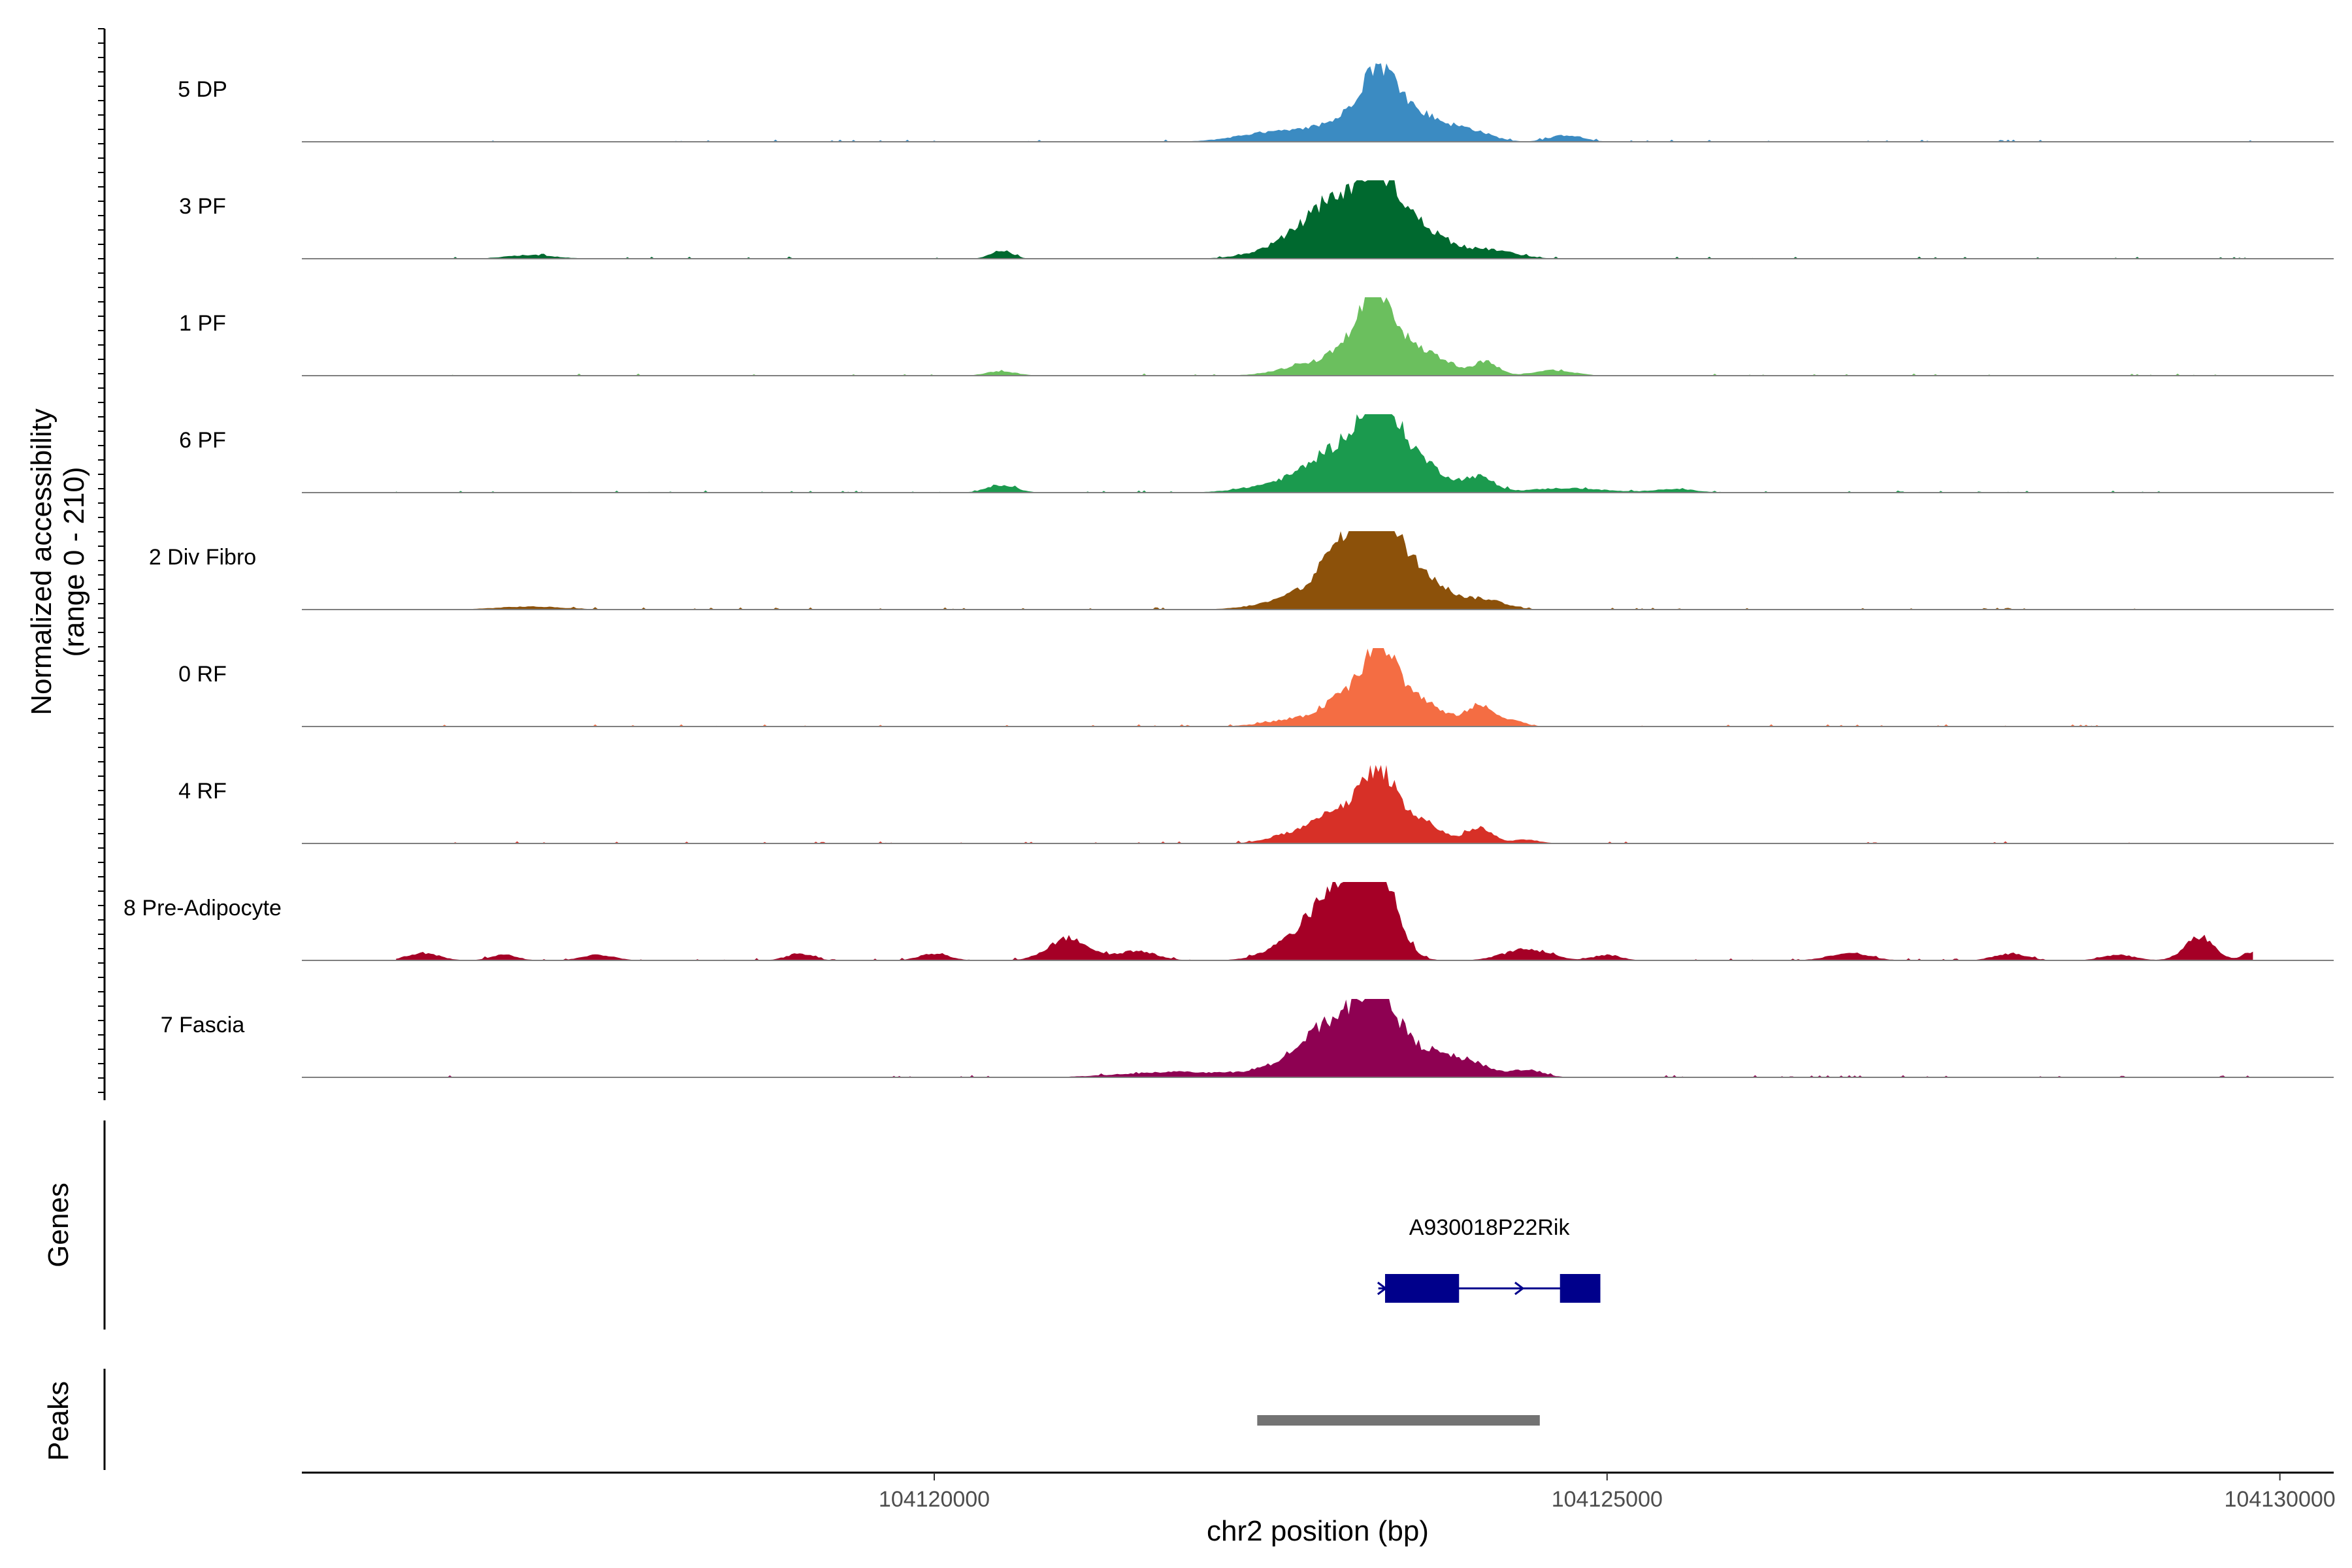  Describe the element at coordinates (1607, 1499) in the screenshot. I see `x-tick-label: 104125000` at that location.